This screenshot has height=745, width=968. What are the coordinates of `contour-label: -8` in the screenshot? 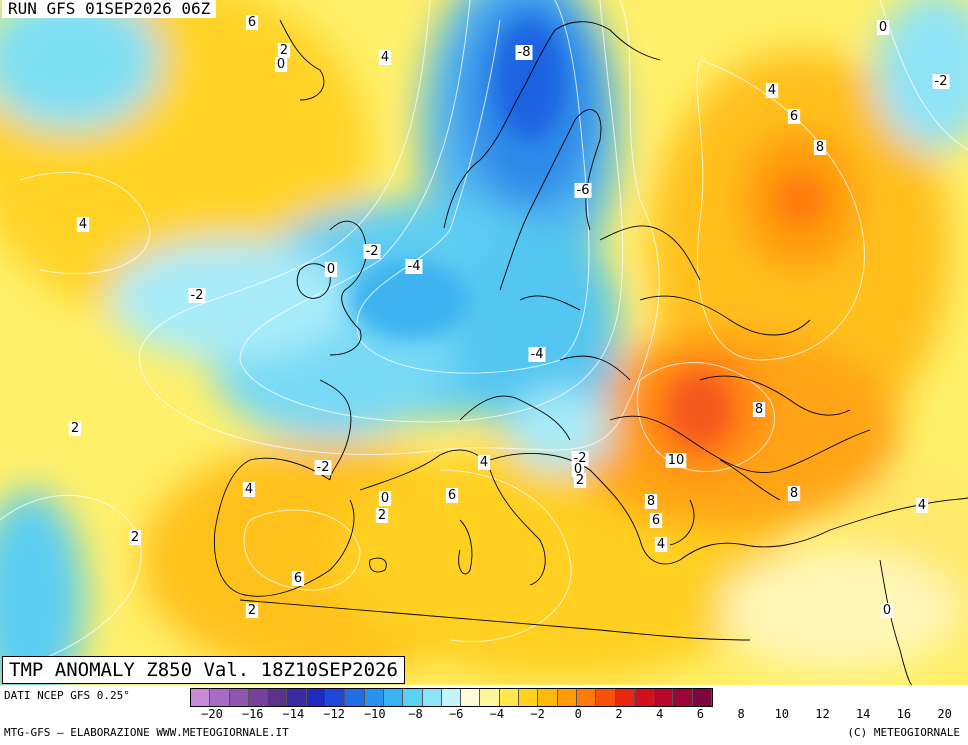 It's located at (524, 52).